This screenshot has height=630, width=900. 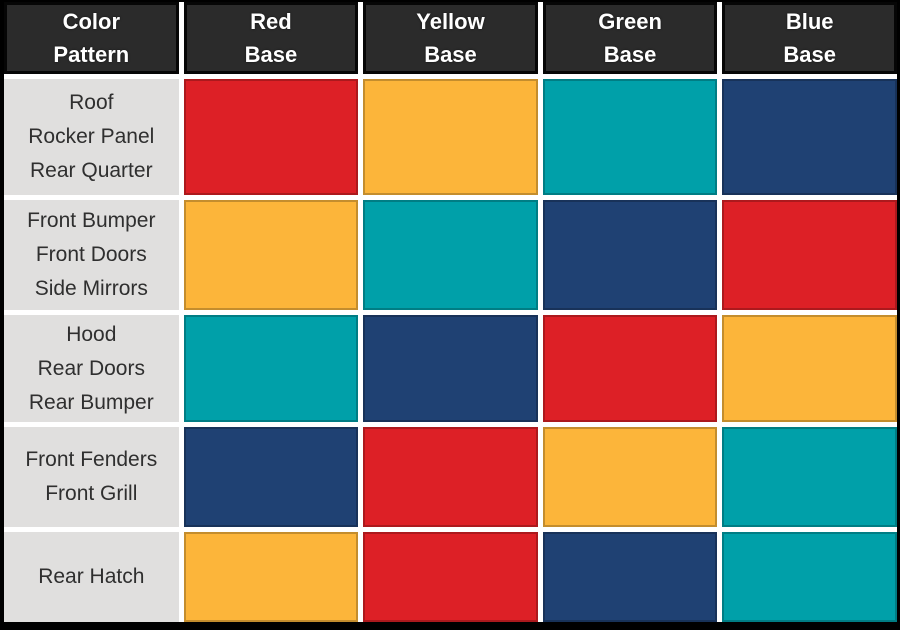 What do you see at coordinates (91, 460) in the screenshot?
I see `row-label-line: Front Fenders` at bounding box center [91, 460].